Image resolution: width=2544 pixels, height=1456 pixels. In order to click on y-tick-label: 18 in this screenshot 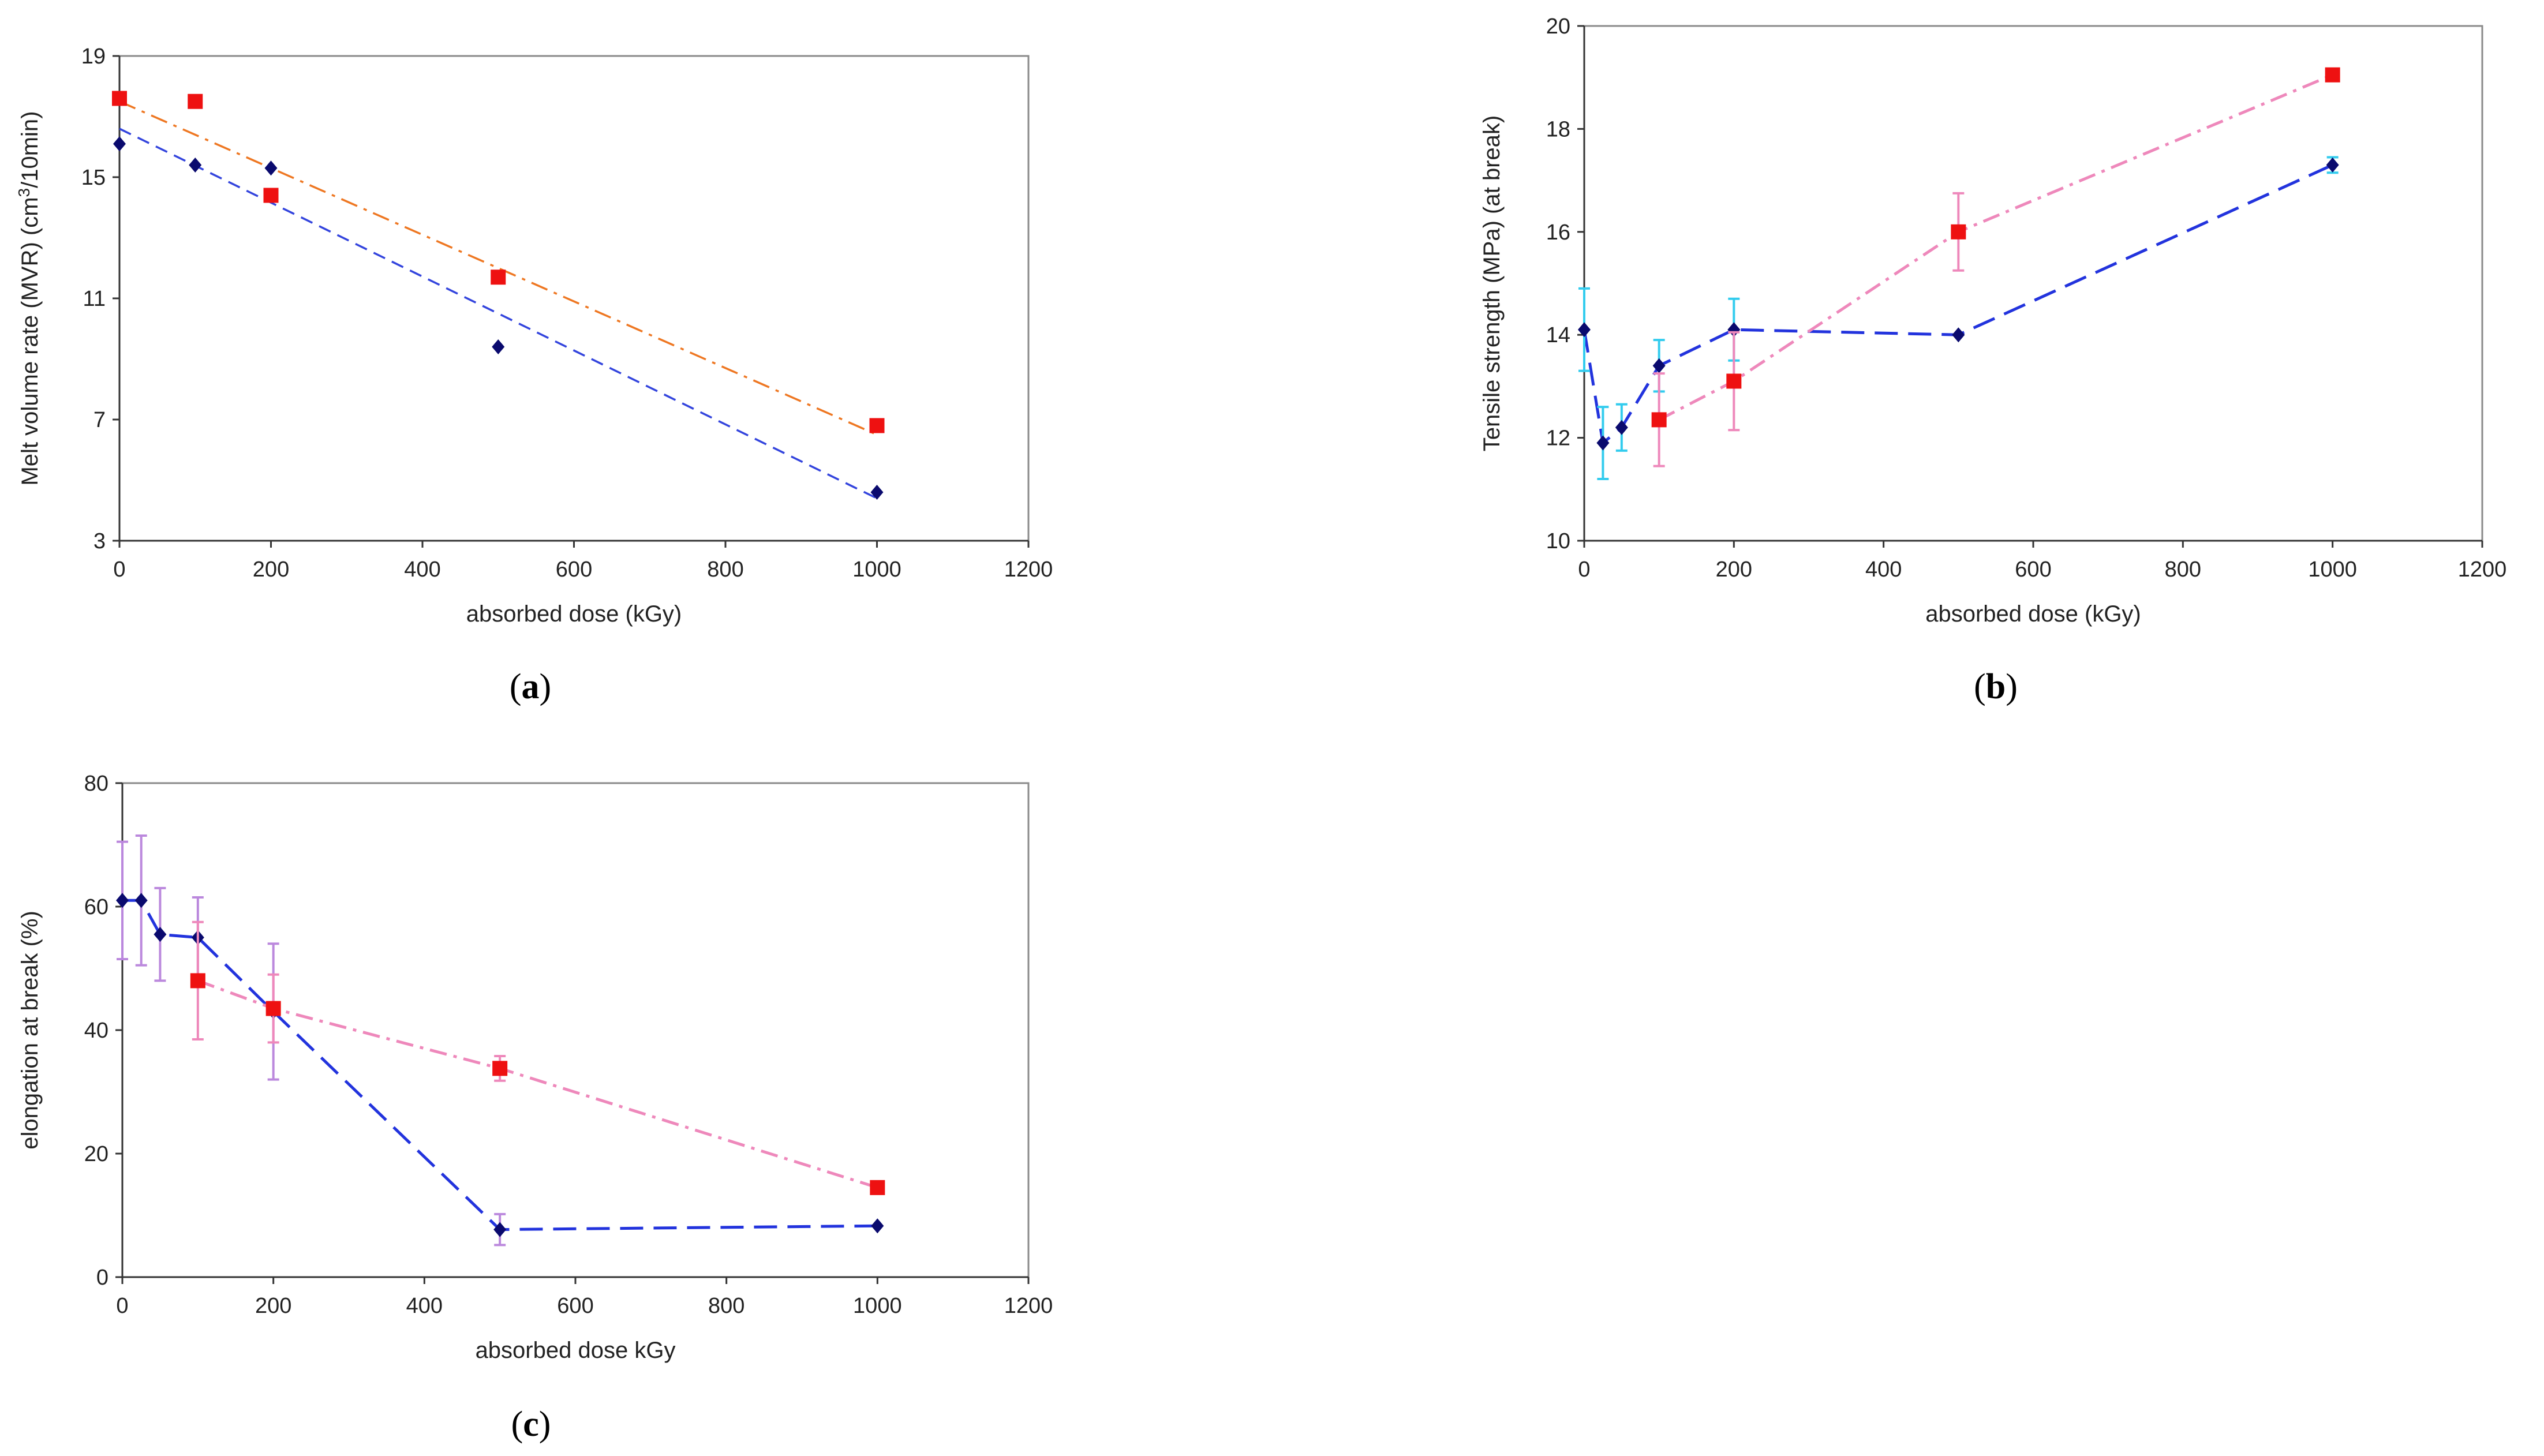, I will do `click(1558, 129)`.